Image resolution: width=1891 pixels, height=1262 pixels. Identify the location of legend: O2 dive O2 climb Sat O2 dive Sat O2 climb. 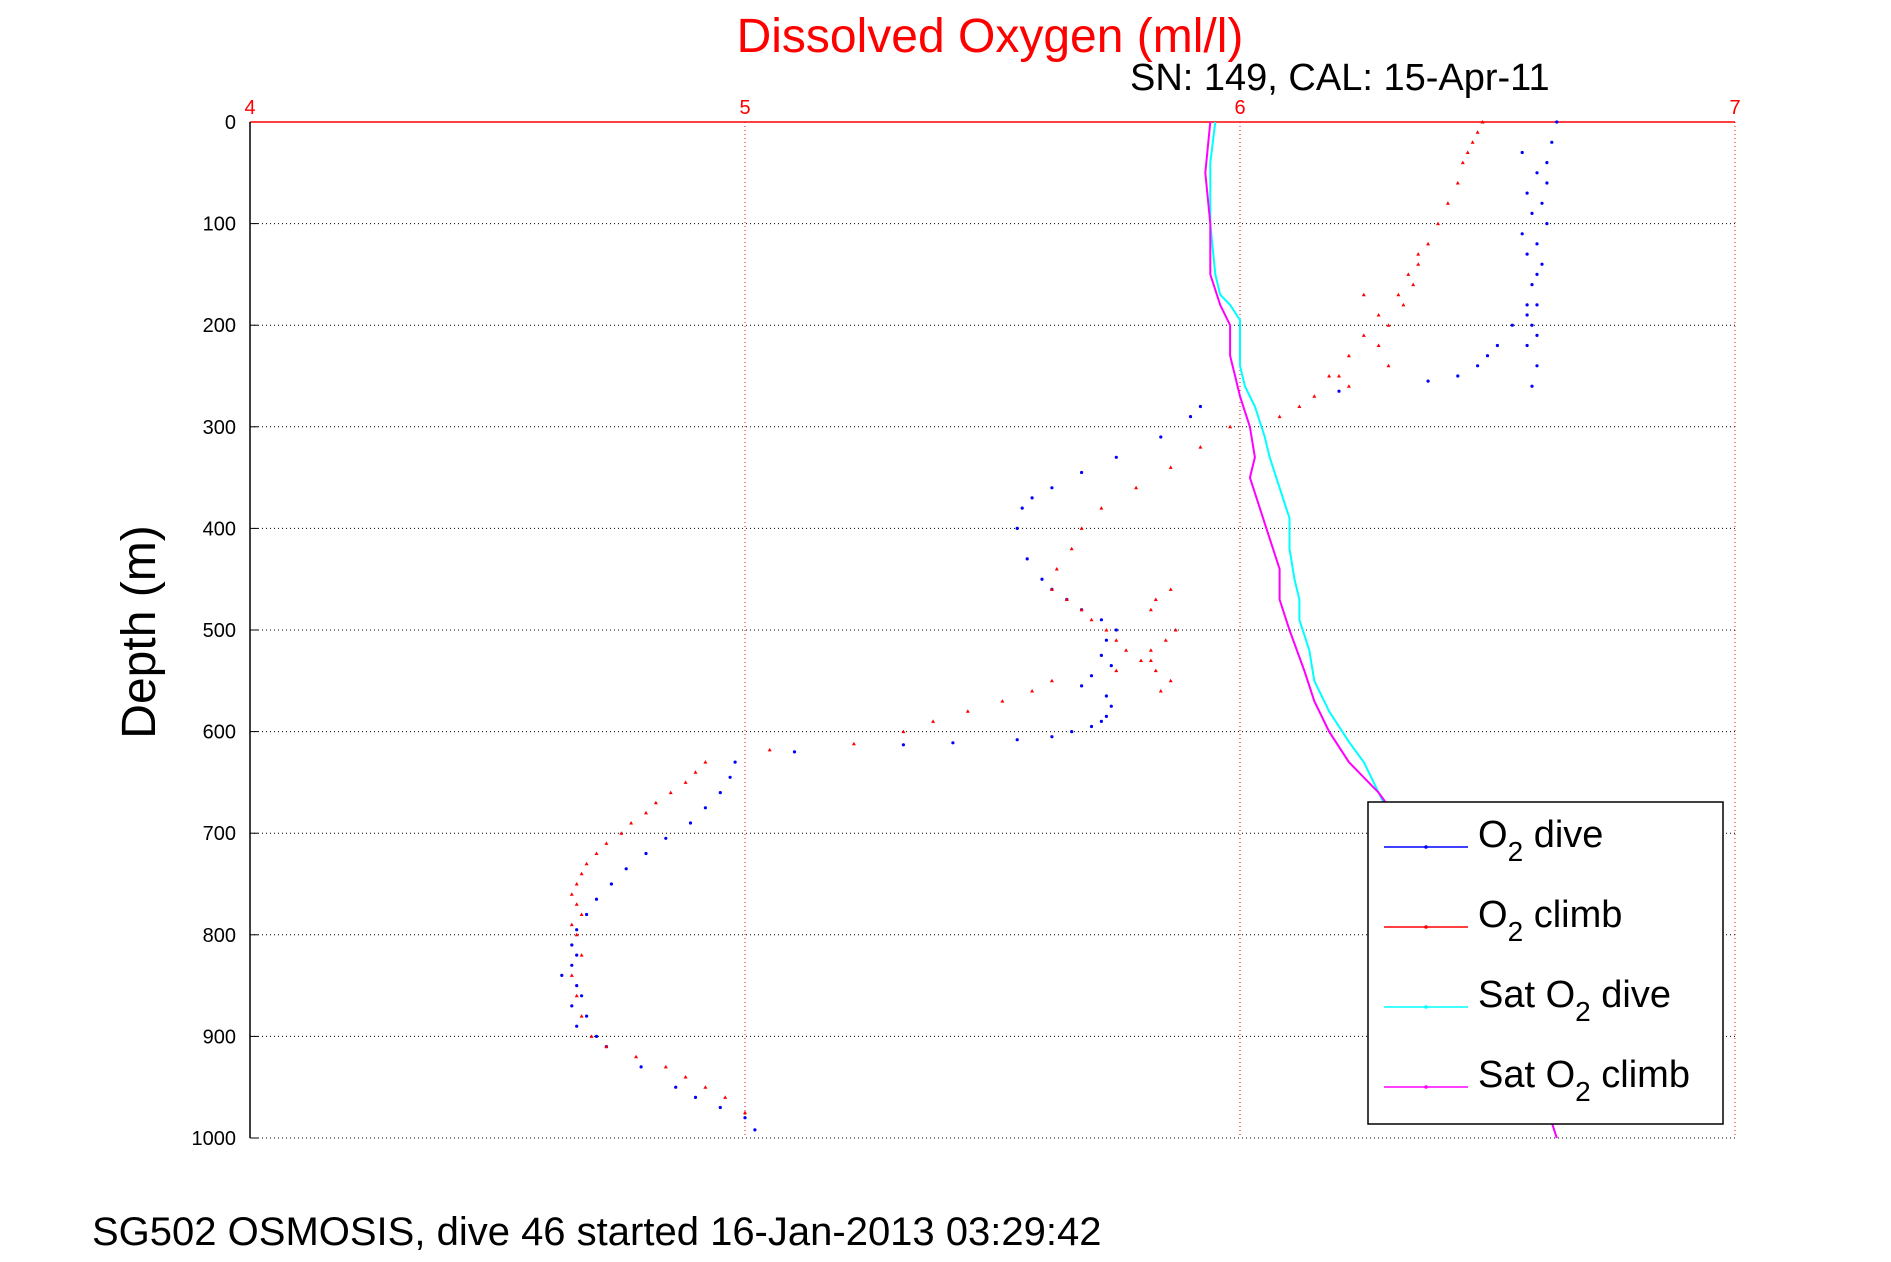
(1545, 963).